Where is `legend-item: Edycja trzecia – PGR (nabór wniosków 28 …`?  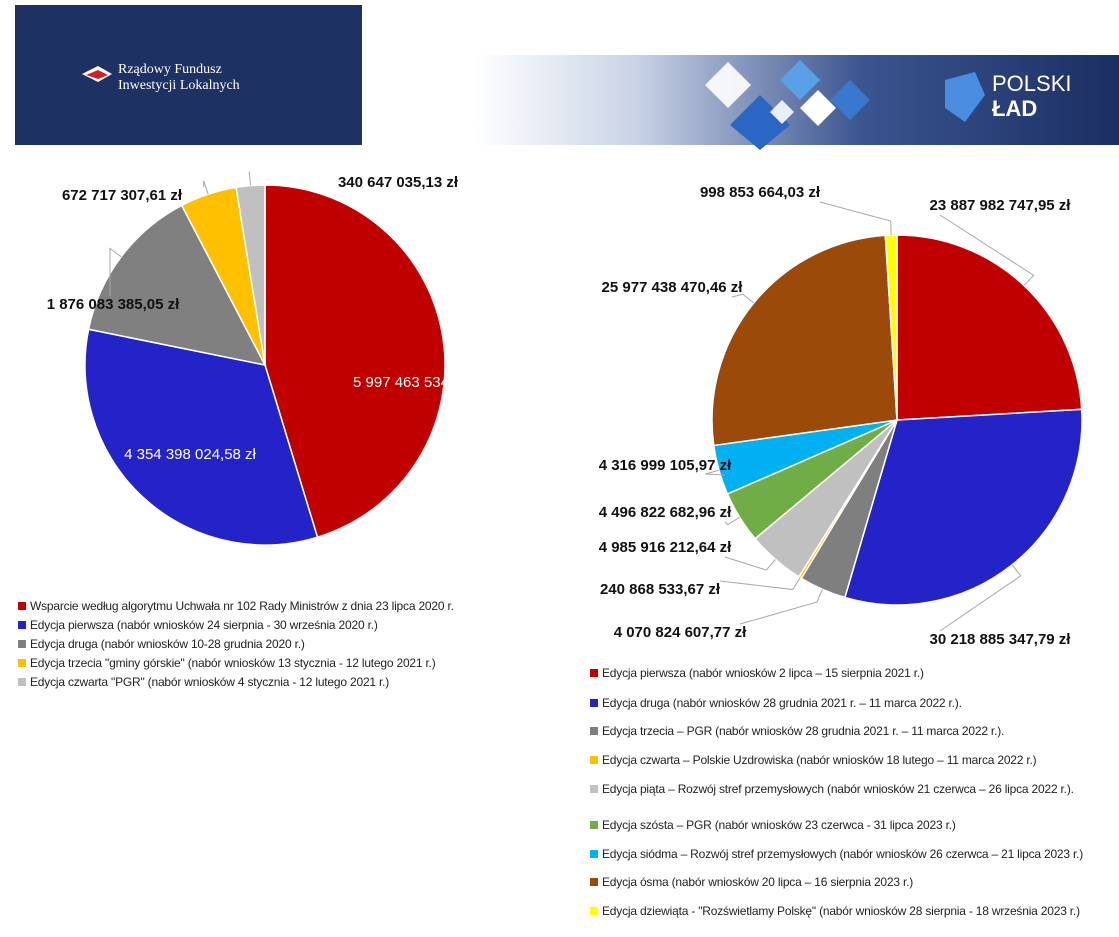
legend-item: Edycja trzecia – PGR (nabór wniosków 28 … is located at coordinates (854, 731).